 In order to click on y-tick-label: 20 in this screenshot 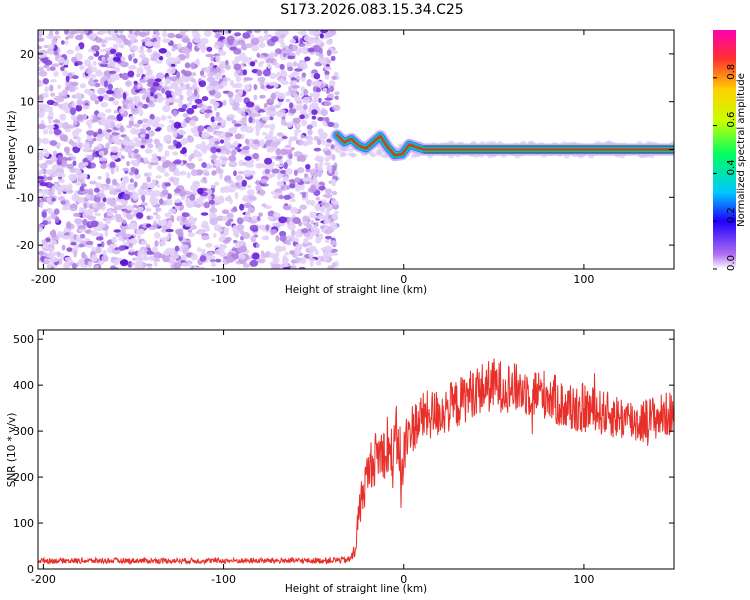, I will do `click(27, 54)`.